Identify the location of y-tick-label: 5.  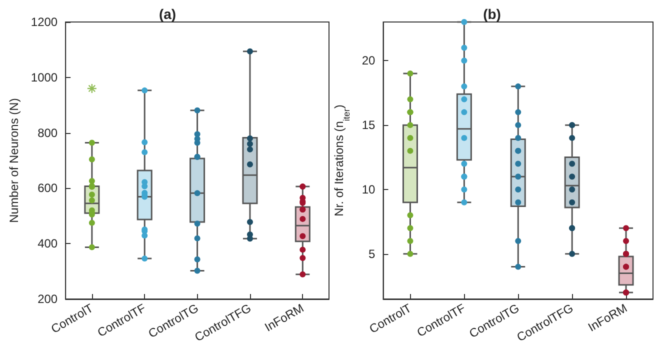
(372, 253).